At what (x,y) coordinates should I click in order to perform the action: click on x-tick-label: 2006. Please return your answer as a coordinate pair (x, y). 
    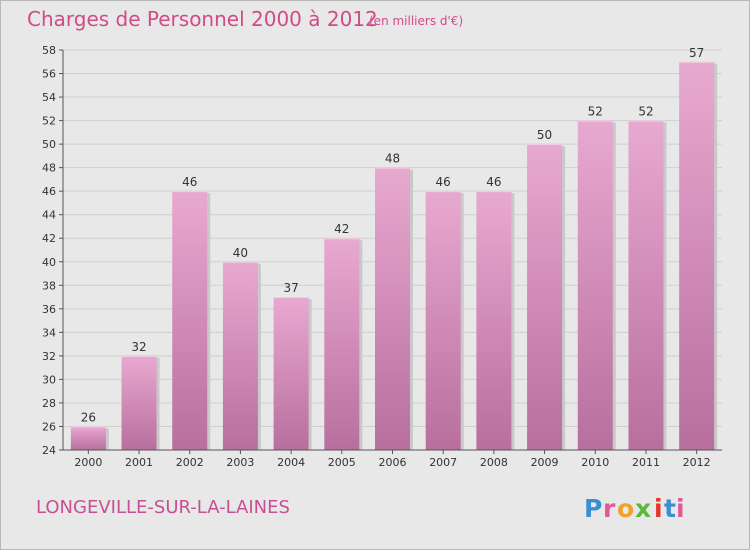
    Looking at the image, I should click on (393, 462).